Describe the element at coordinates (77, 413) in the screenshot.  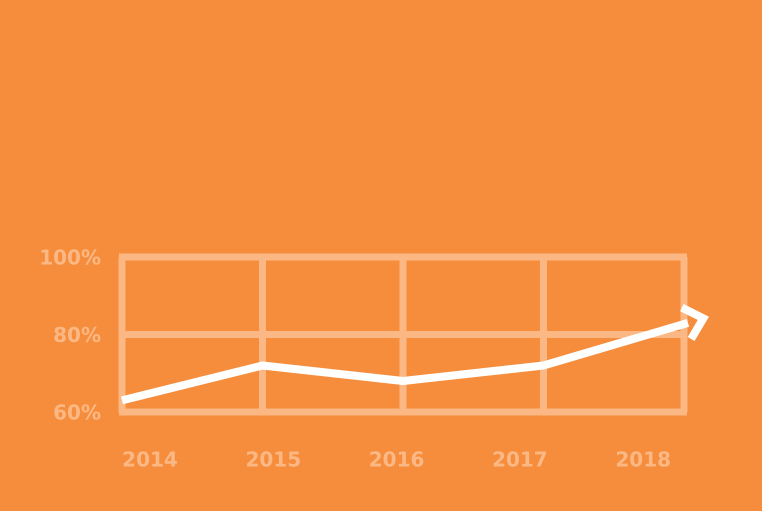
I see `y-tick-label: 60%` at that location.